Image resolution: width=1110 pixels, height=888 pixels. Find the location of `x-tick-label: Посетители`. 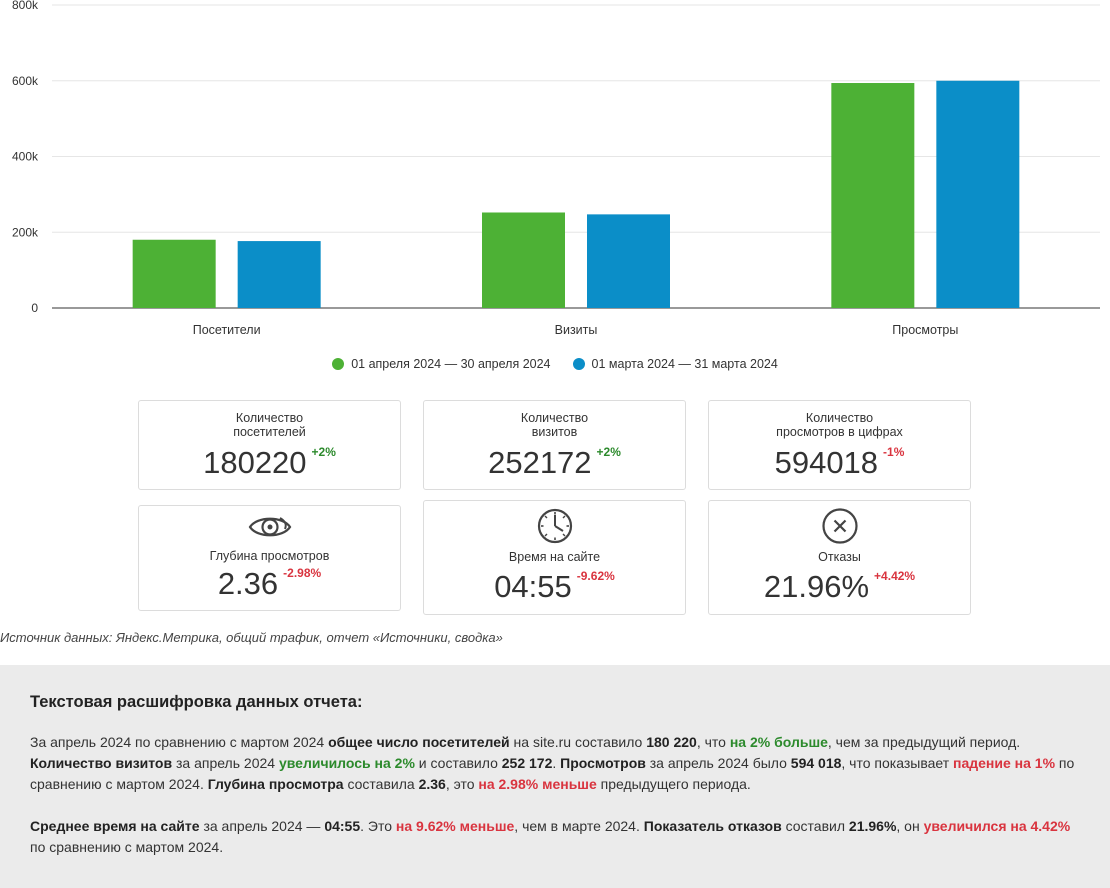

x-tick-label: Посетители is located at coordinates (227, 330).